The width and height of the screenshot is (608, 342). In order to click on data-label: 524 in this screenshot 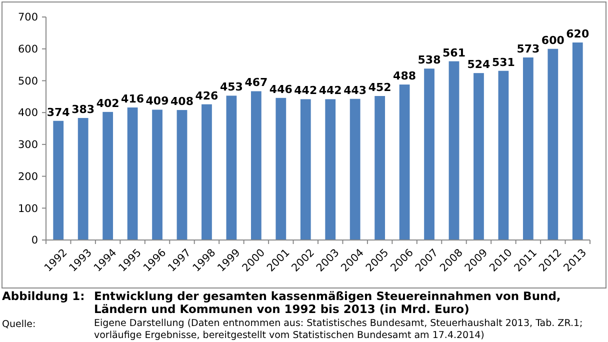, I will do `click(479, 65)`.